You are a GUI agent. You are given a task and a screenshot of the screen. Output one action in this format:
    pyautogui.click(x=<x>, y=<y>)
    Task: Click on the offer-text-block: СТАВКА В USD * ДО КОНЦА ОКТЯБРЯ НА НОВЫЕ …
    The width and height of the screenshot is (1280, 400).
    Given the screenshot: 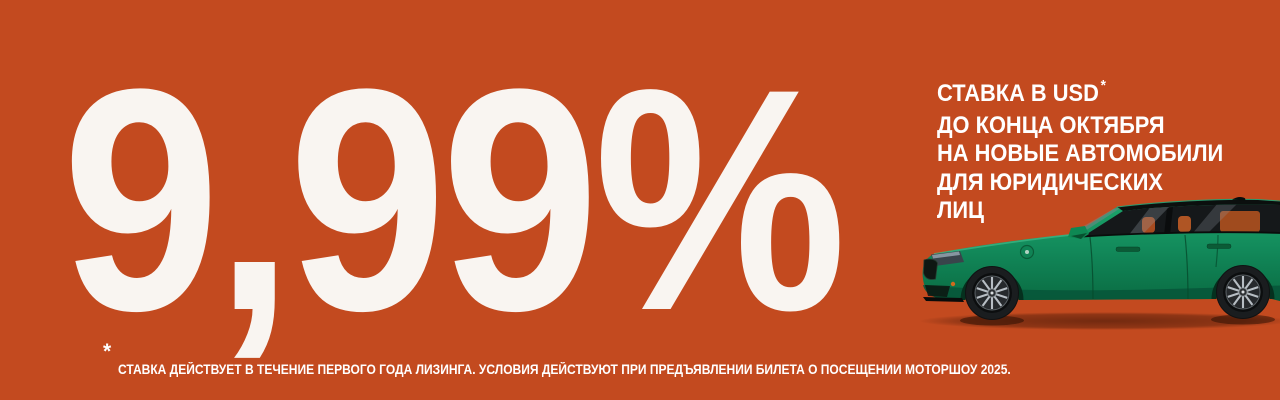 What is the action you would take?
    pyautogui.click(x=1080, y=151)
    